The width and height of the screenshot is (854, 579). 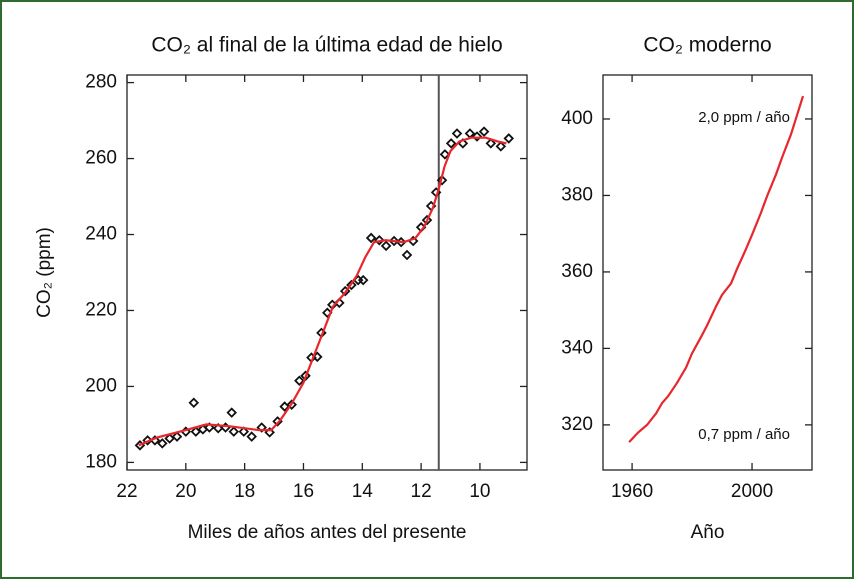 I want to click on y-tick-label: 200, so click(x=101, y=385).